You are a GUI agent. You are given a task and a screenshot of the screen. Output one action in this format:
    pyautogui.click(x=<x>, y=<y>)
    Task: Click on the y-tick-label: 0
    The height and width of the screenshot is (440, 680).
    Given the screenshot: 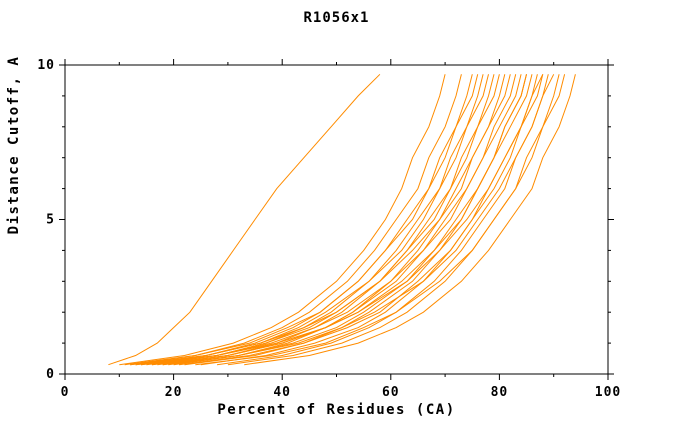 What is the action you would take?
    pyautogui.click(x=50, y=374)
    